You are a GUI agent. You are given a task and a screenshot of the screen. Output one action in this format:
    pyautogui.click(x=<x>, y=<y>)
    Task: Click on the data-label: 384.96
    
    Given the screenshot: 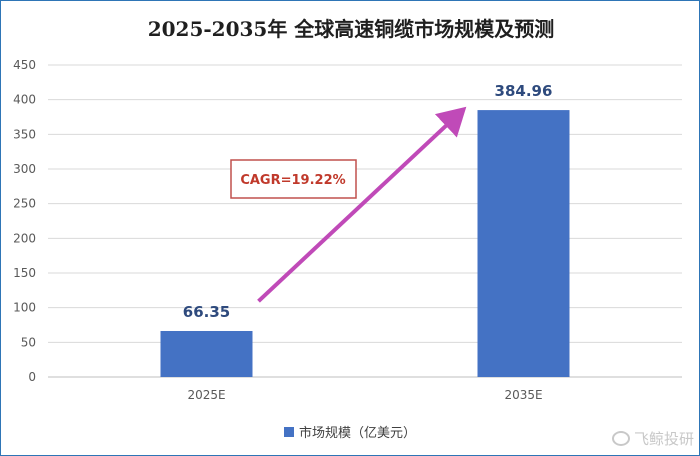 What is the action you would take?
    pyautogui.click(x=524, y=91)
    